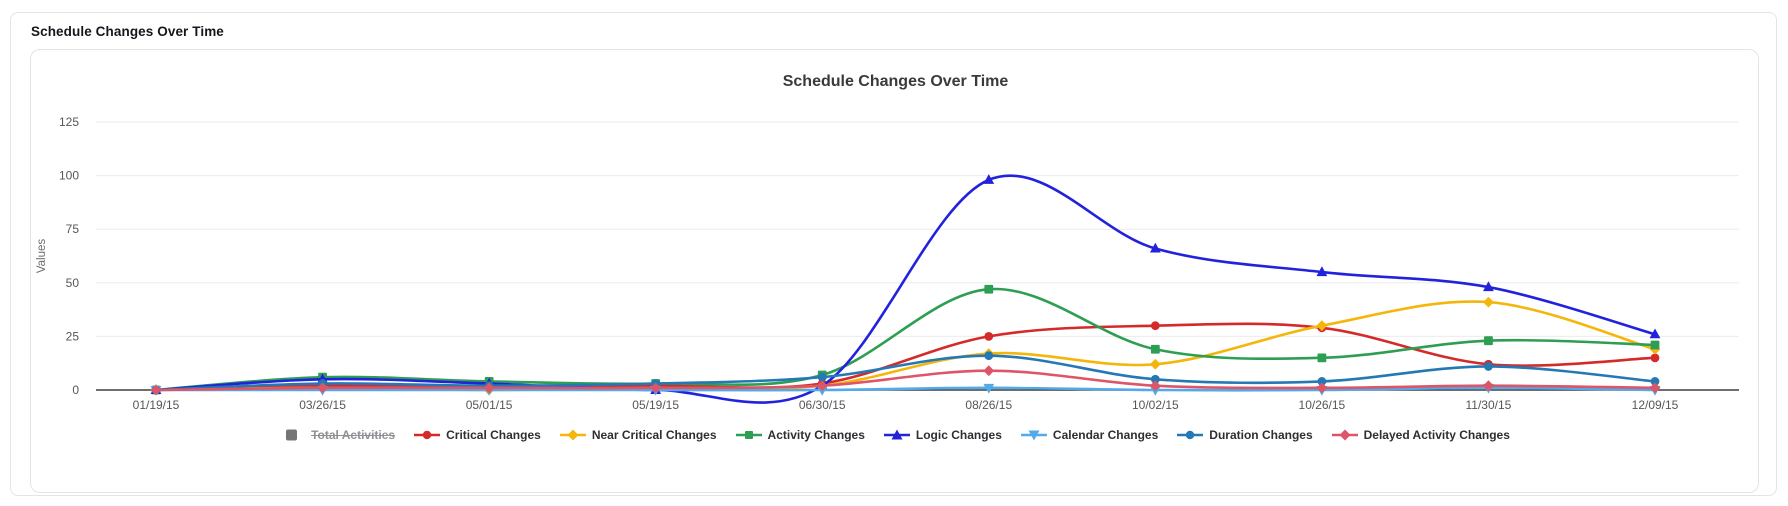  What do you see at coordinates (988, 405) in the screenshot?
I see `chart-text: 08/26/15` at bounding box center [988, 405].